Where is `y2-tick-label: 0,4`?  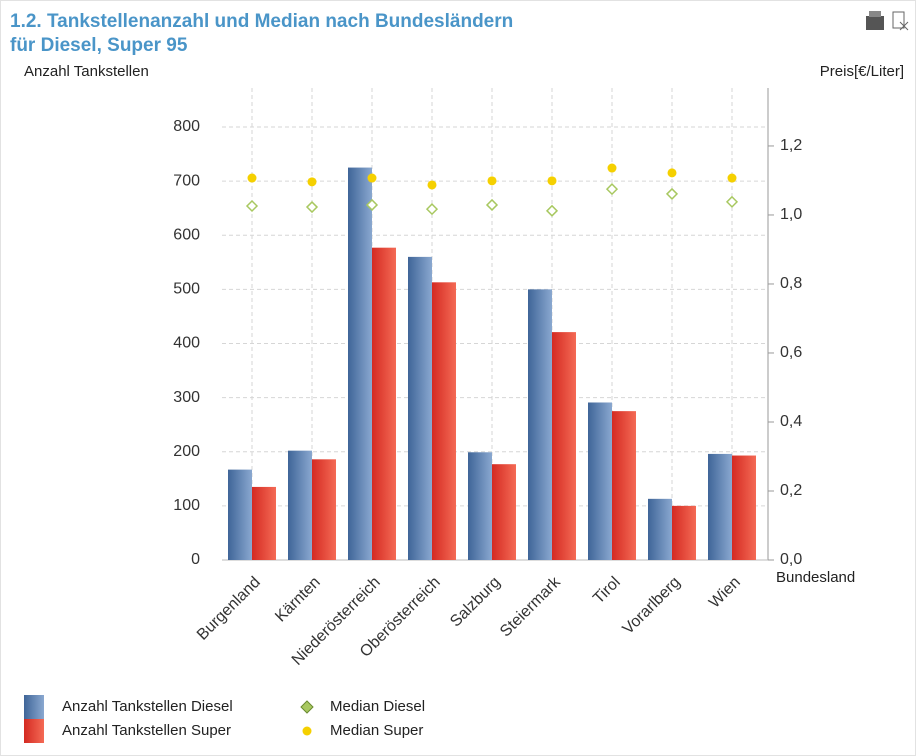 y2-tick-label: 0,4 is located at coordinates (791, 421).